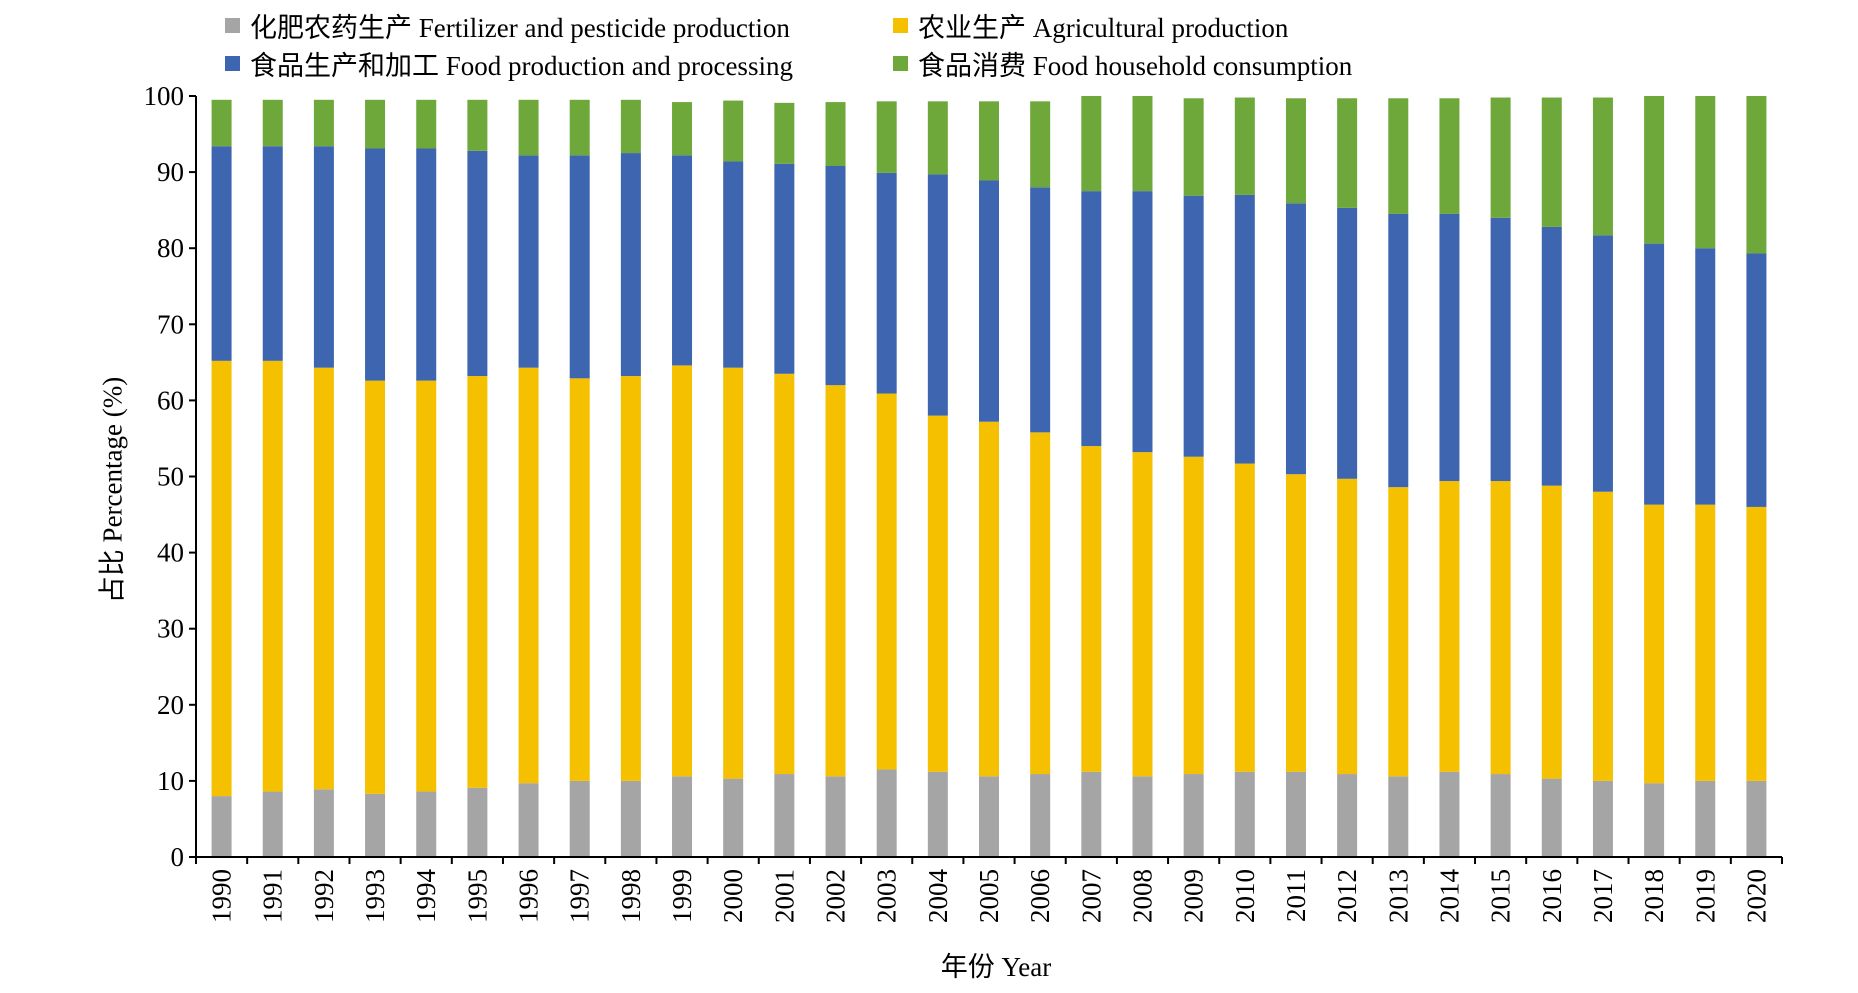 The height and width of the screenshot is (993, 1858). Describe the element at coordinates (733, 896) in the screenshot. I see `x-tick-label-2000: 2000` at that location.